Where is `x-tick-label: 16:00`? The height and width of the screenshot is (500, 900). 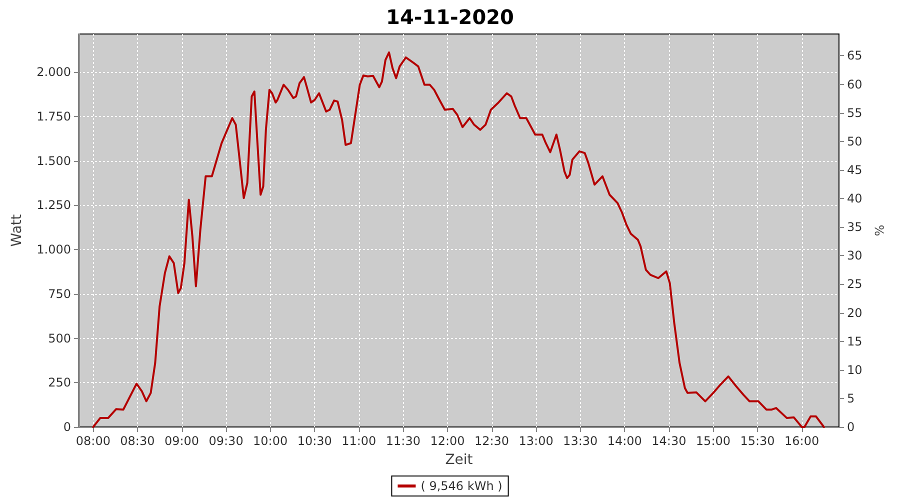 x-tick-label: 16:00 is located at coordinates (802, 441).